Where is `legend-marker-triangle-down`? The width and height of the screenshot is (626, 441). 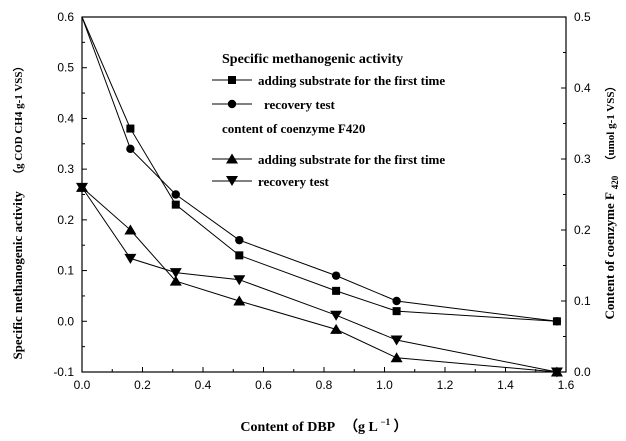 legend-marker-triangle-down is located at coordinates (232, 181).